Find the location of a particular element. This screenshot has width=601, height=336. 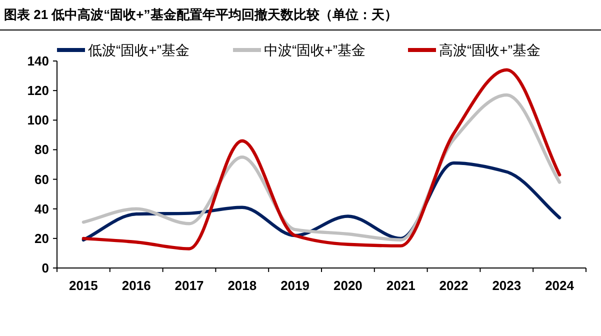

x-tick-label: 2015 is located at coordinates (83, 285).